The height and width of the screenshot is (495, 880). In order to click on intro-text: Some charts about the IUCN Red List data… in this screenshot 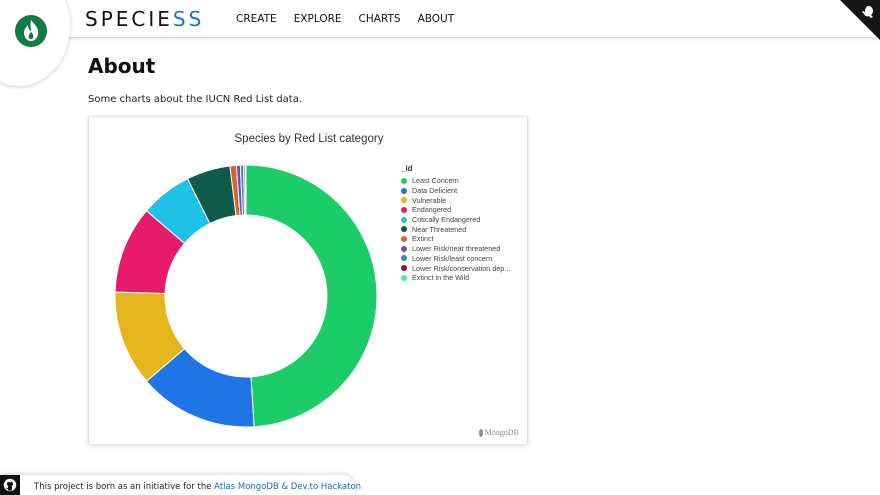, I will do `click(195, 99)`.